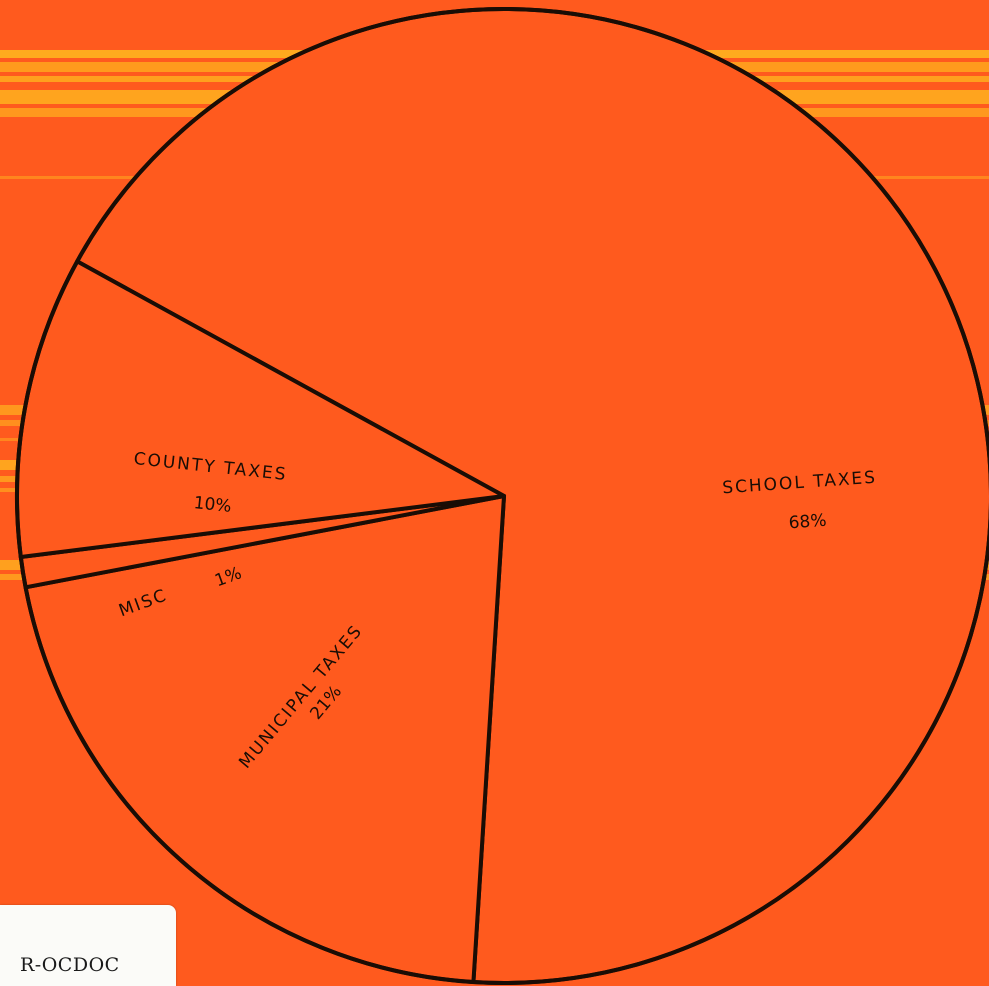 This screenshot has width=989, height=986. What do you see at coordinates (70, 965) in the screenshot?
I see `library-sticker-text: R-OCDOC` at bounding box center [70, 965].